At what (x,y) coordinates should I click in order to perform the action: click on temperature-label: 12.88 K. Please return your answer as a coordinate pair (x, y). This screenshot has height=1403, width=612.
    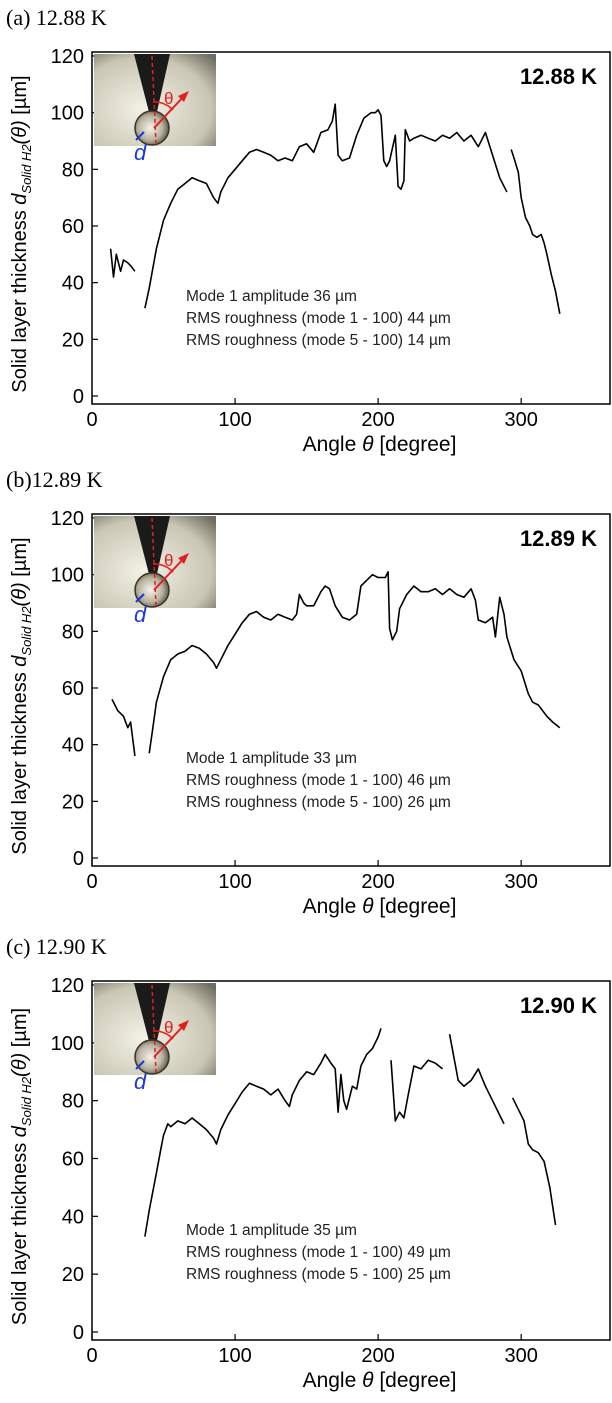
    Looking at the image, I should click on (558, 76).